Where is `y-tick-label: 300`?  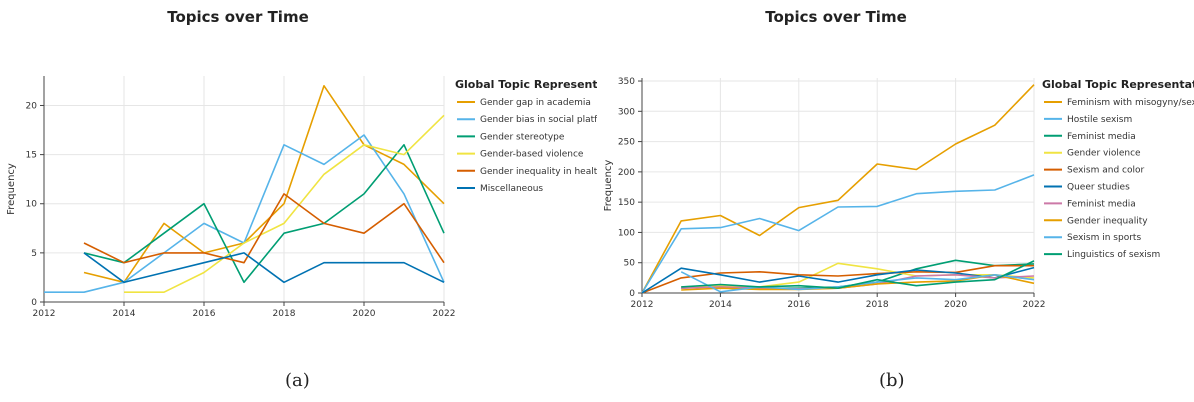
y-tick-label: 300 is located at coordinates (626, 112).